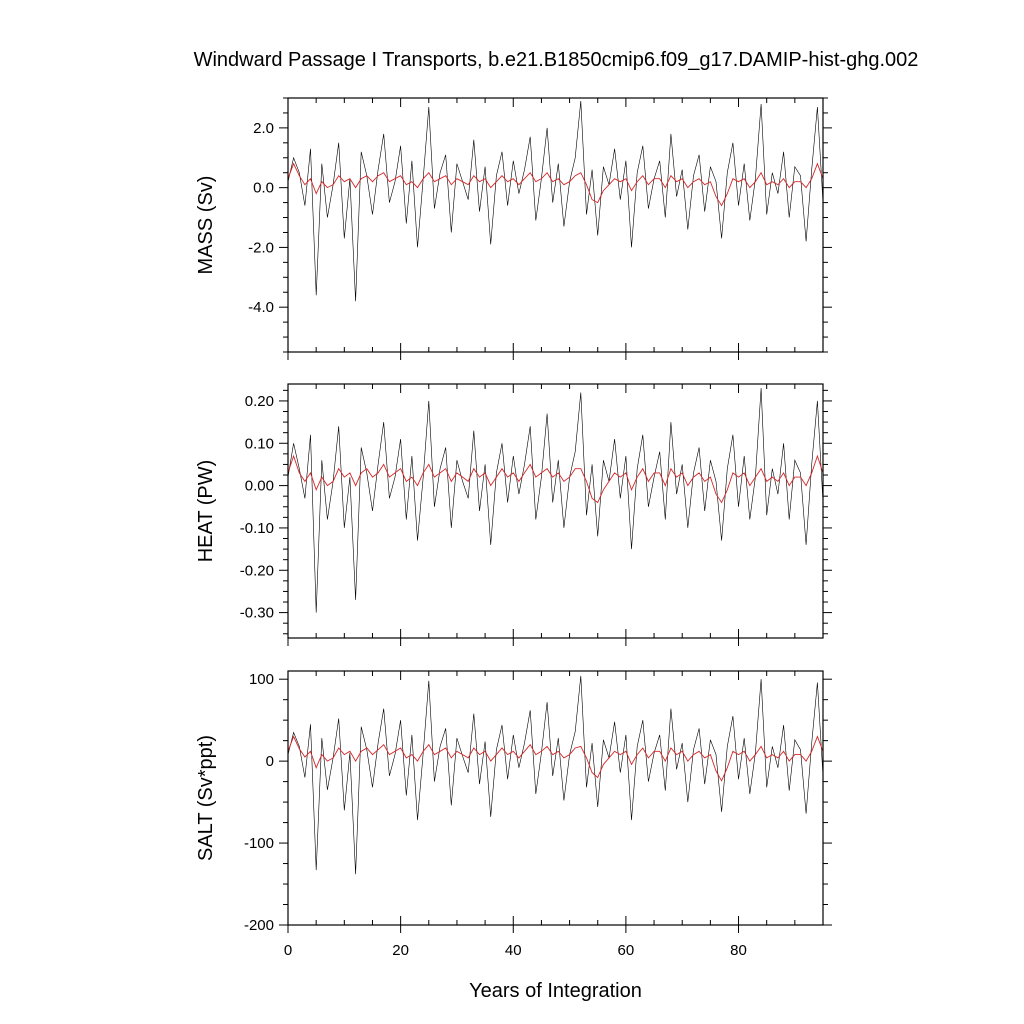  Describe the element at coordinates (513, 950) in the screenshot. I see `x-tick-label: 40` at that location.